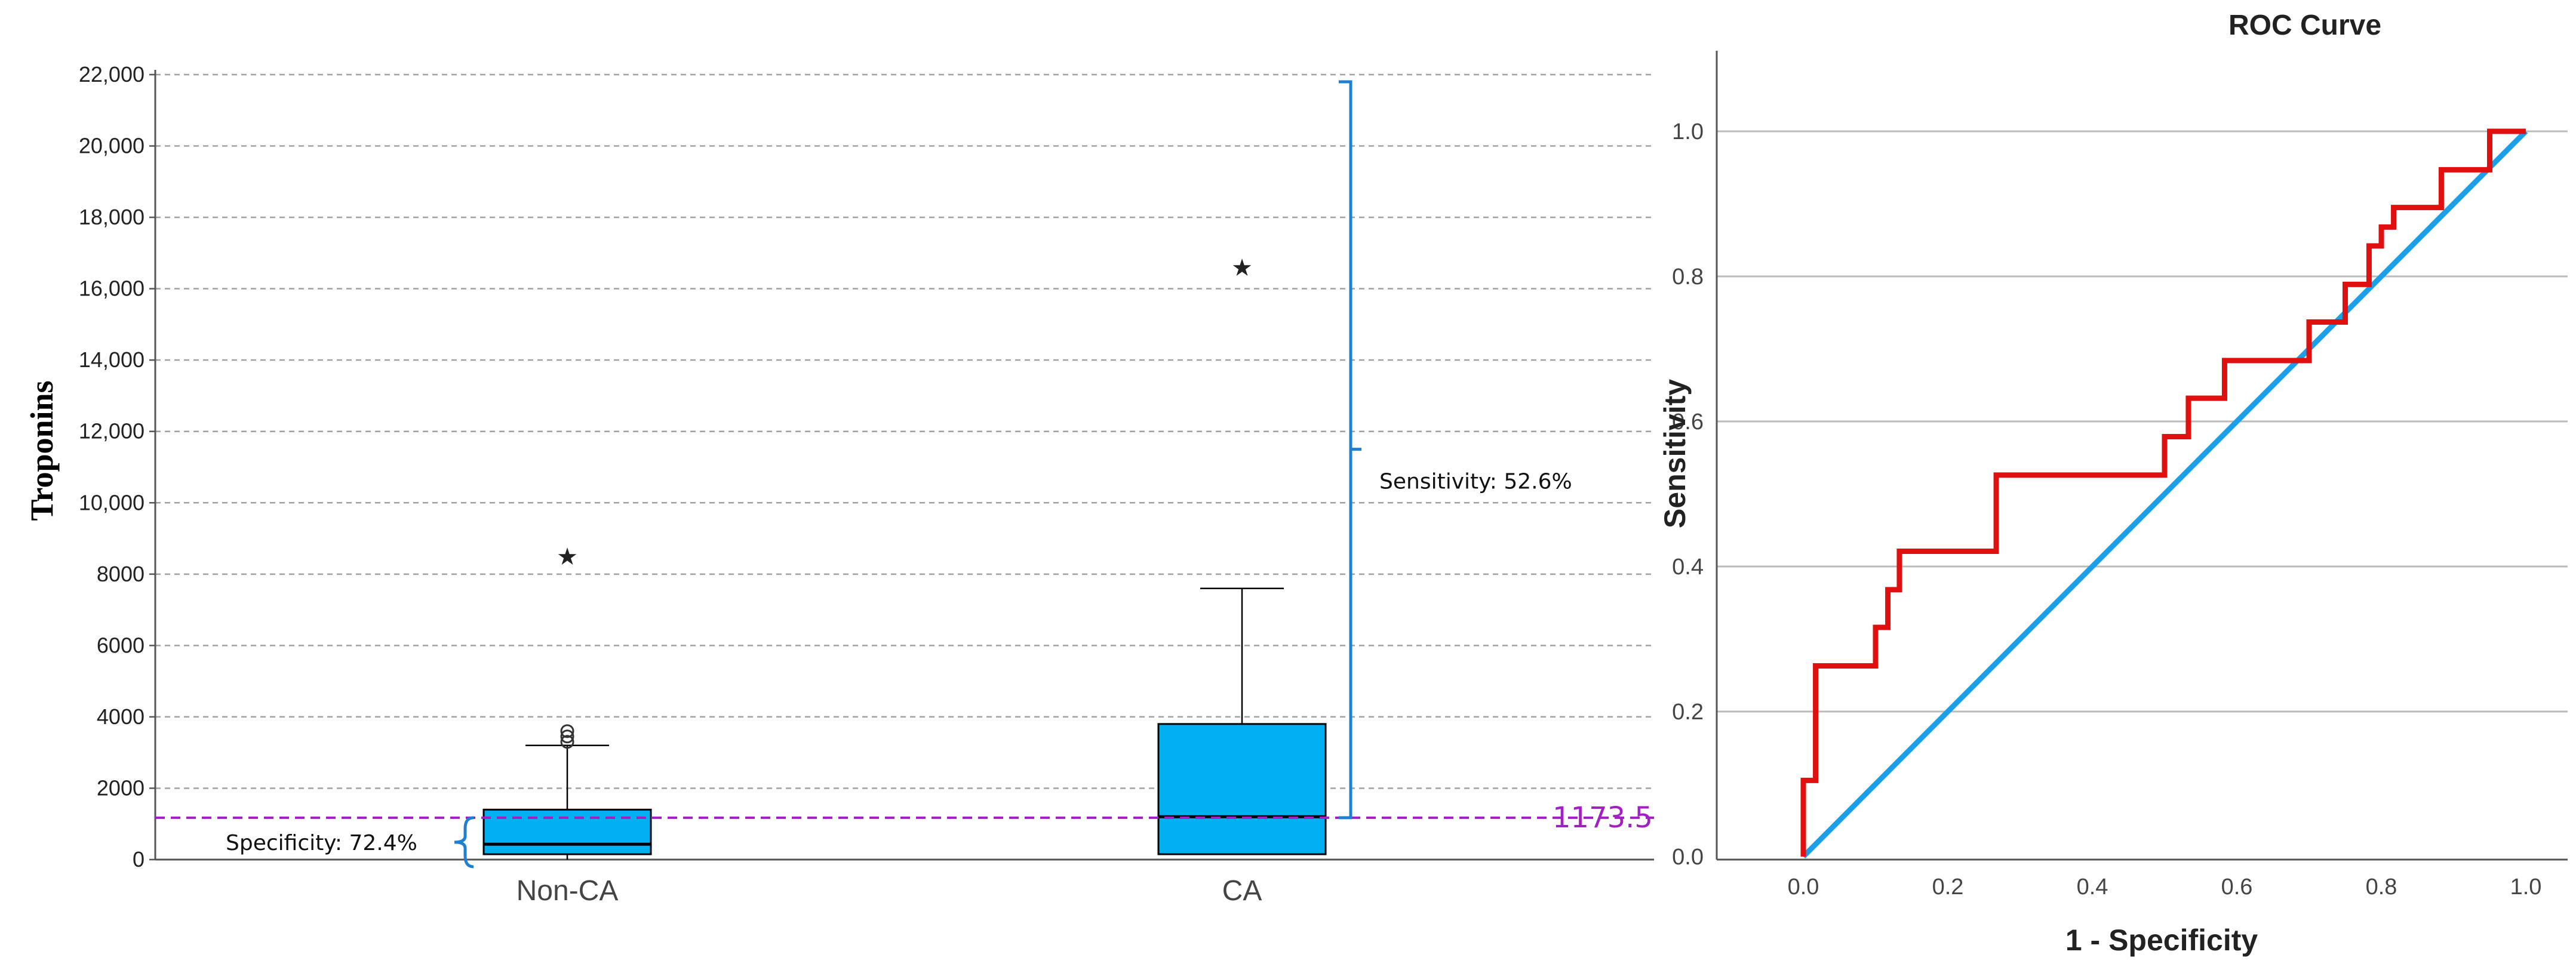 The width and height of the screenshot is (2576, 973). I want to click on box-plot-y-axis-label: Troponins, so click(42, 450).